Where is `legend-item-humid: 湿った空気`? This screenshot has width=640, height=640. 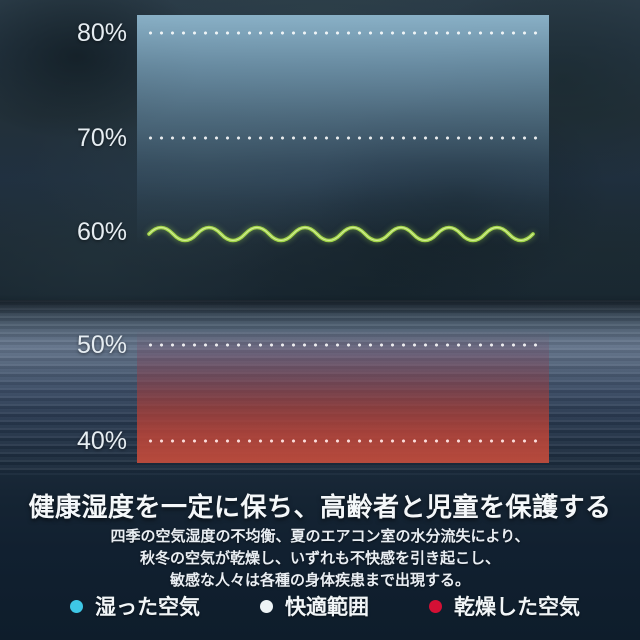
legend-item-humid: 湿った空気 is located at coordinates (135, 606).